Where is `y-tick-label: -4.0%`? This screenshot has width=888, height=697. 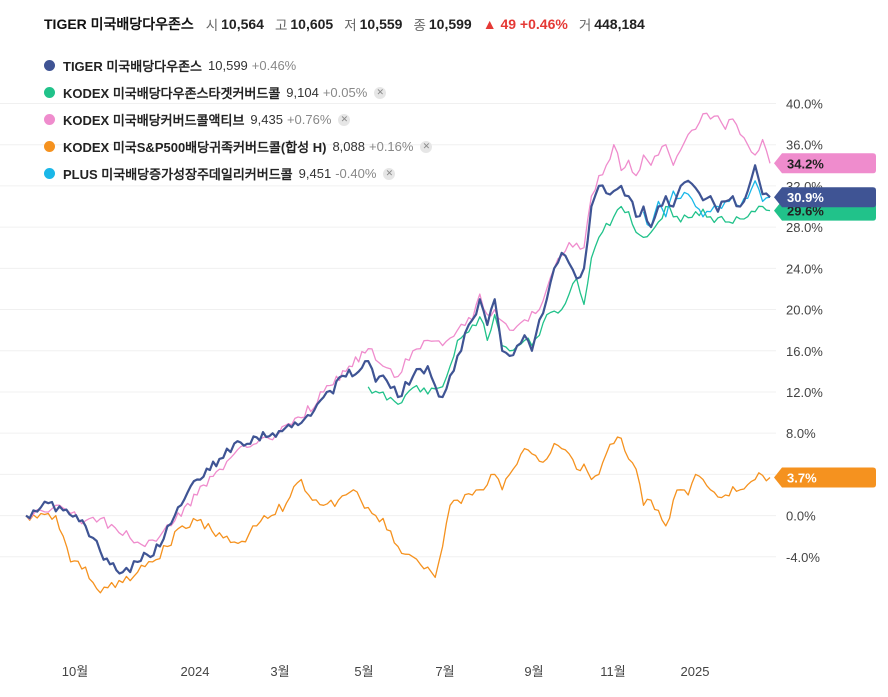 y-tick-label: -4.0% is located at coordinates (803, 557).